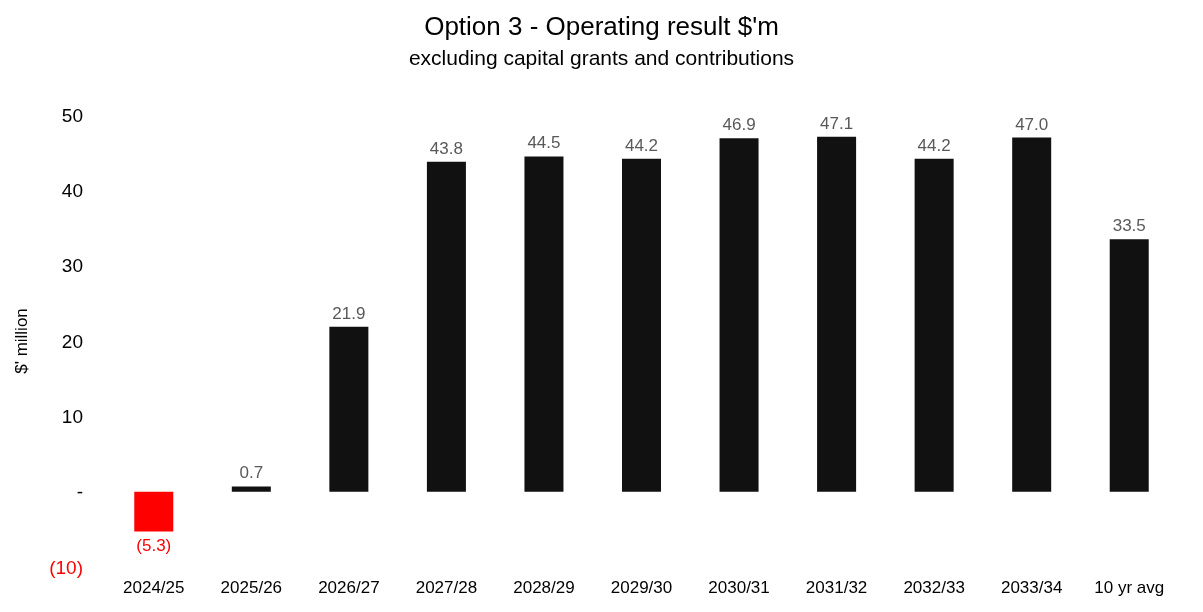  I want to click on y-tick-label: 40, so click(72, 190).